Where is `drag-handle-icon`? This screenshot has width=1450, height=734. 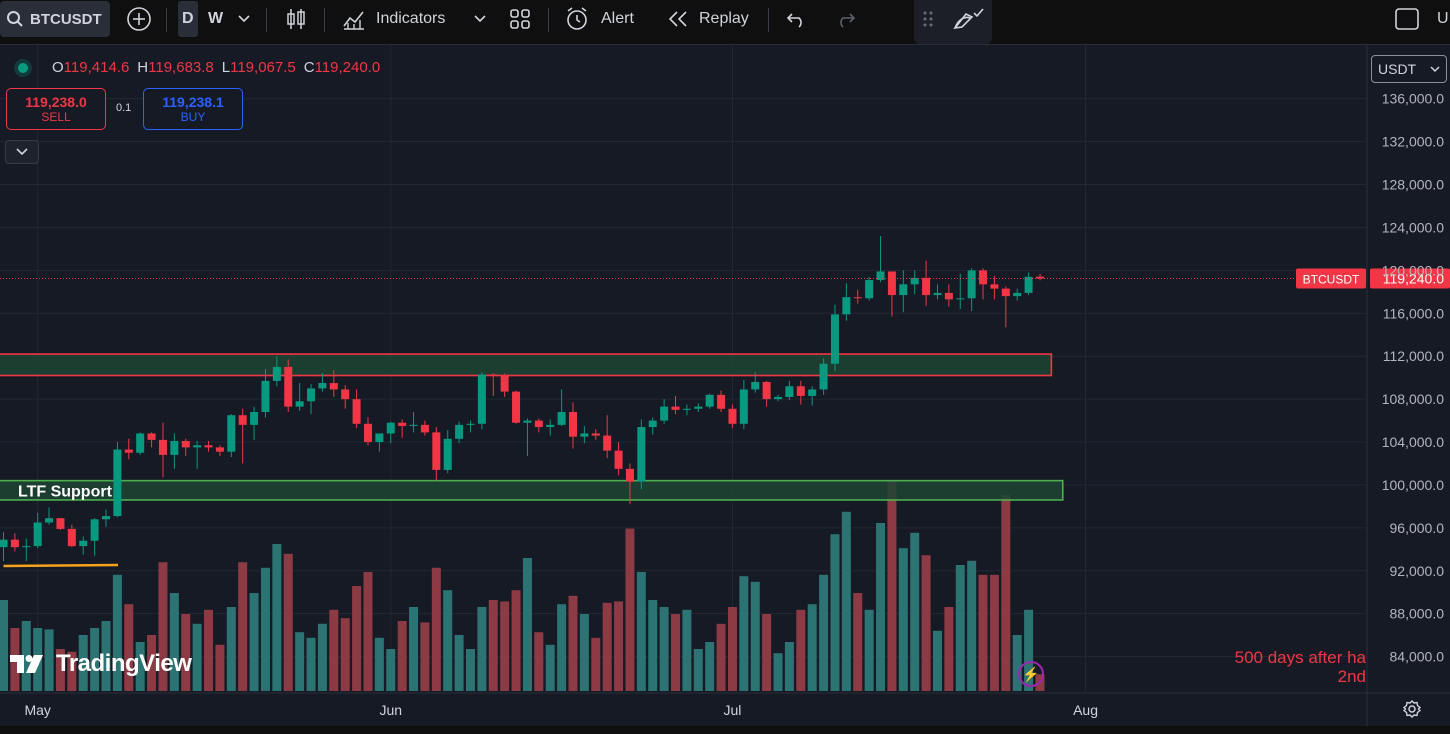 drag-handle-icon is located at coordinates (928, 19).